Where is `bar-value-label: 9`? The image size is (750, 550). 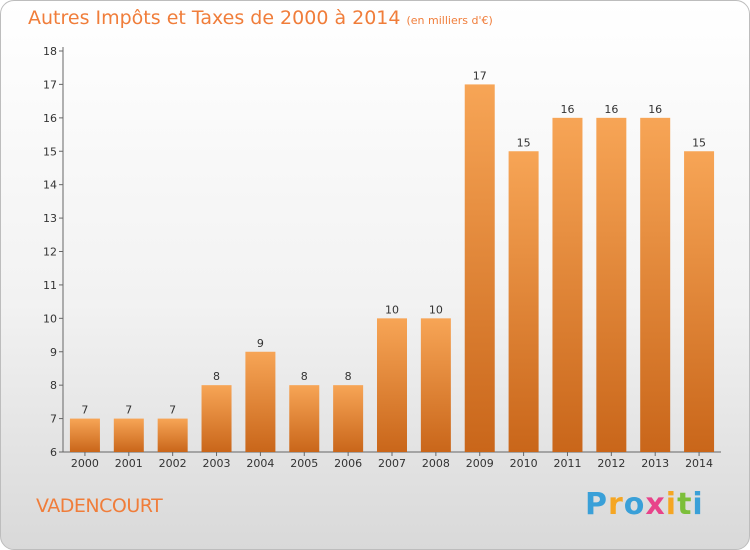 bar-value-label: 9 is located at coordinates (260, 343).